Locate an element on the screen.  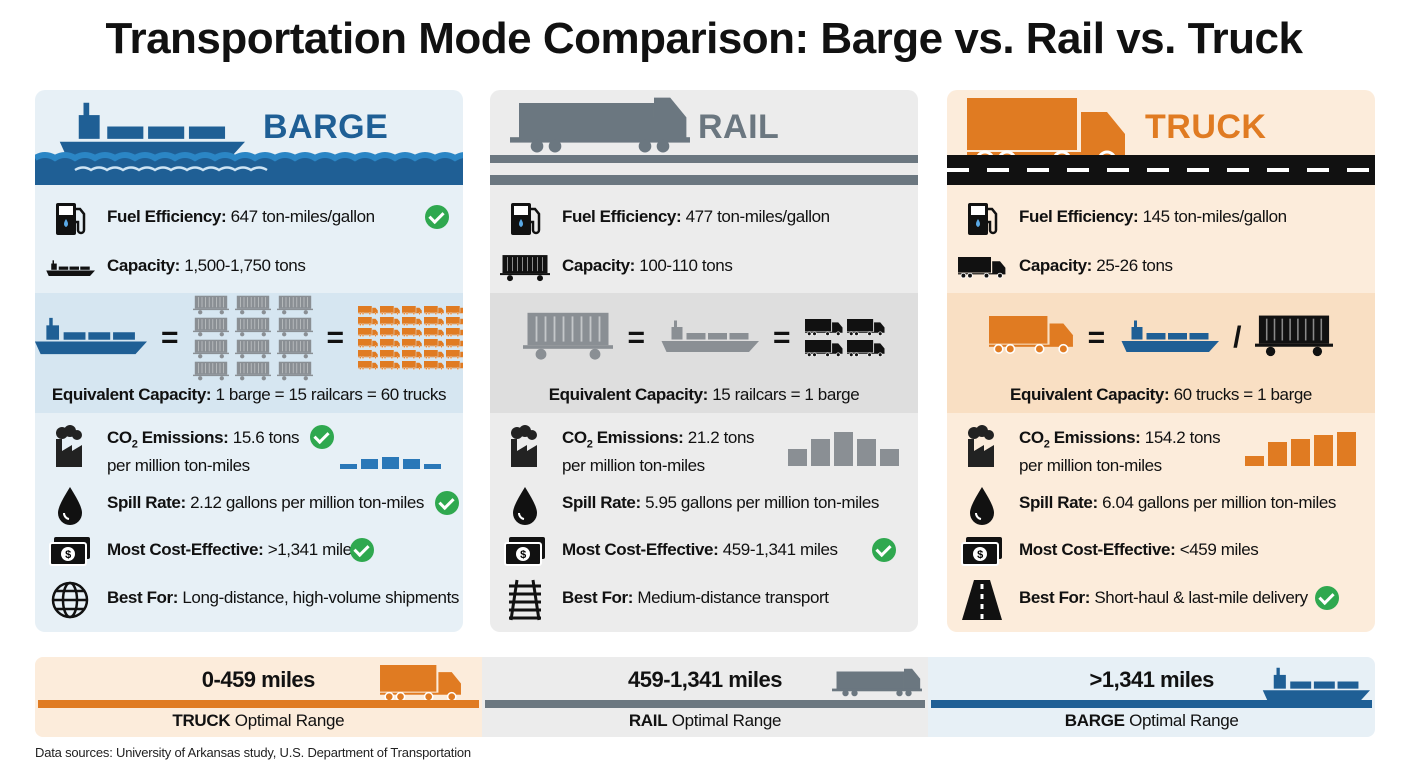
railcar-icon is located at coordinates (568, 338).